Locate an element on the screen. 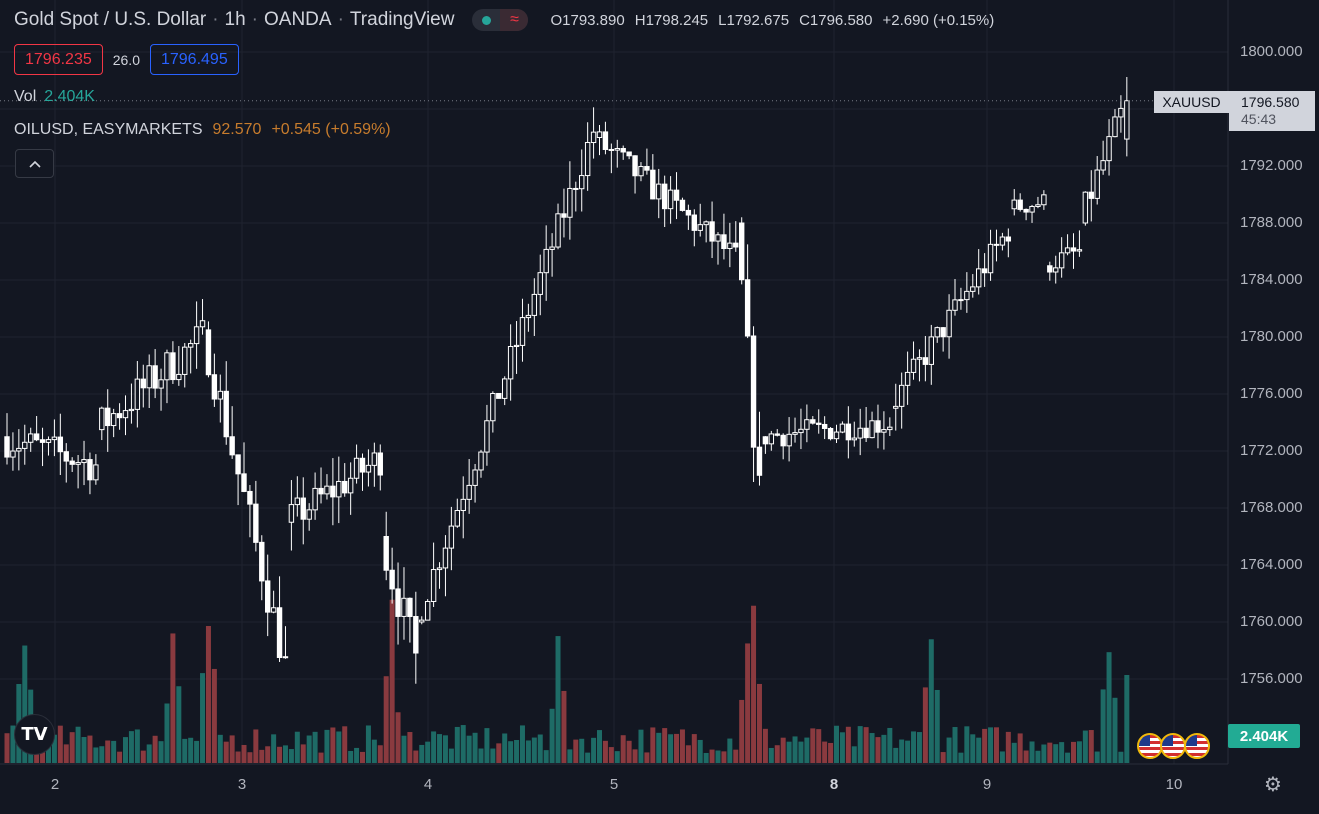 This screenshot has width=1319, height=814. chevron-up-icon is located at coordinates (34, 164).